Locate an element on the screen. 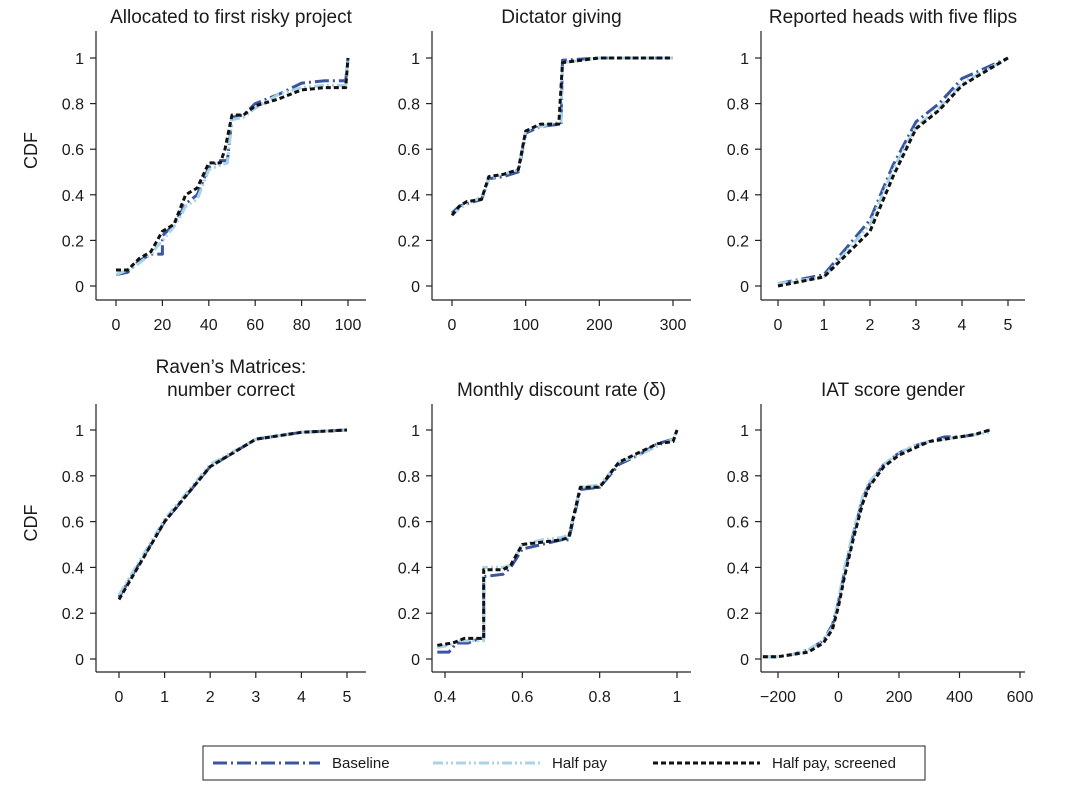 The height and width of the screenshot is (795, 1066). panel-title: Dictator giving is located at coordinates (561, 17).